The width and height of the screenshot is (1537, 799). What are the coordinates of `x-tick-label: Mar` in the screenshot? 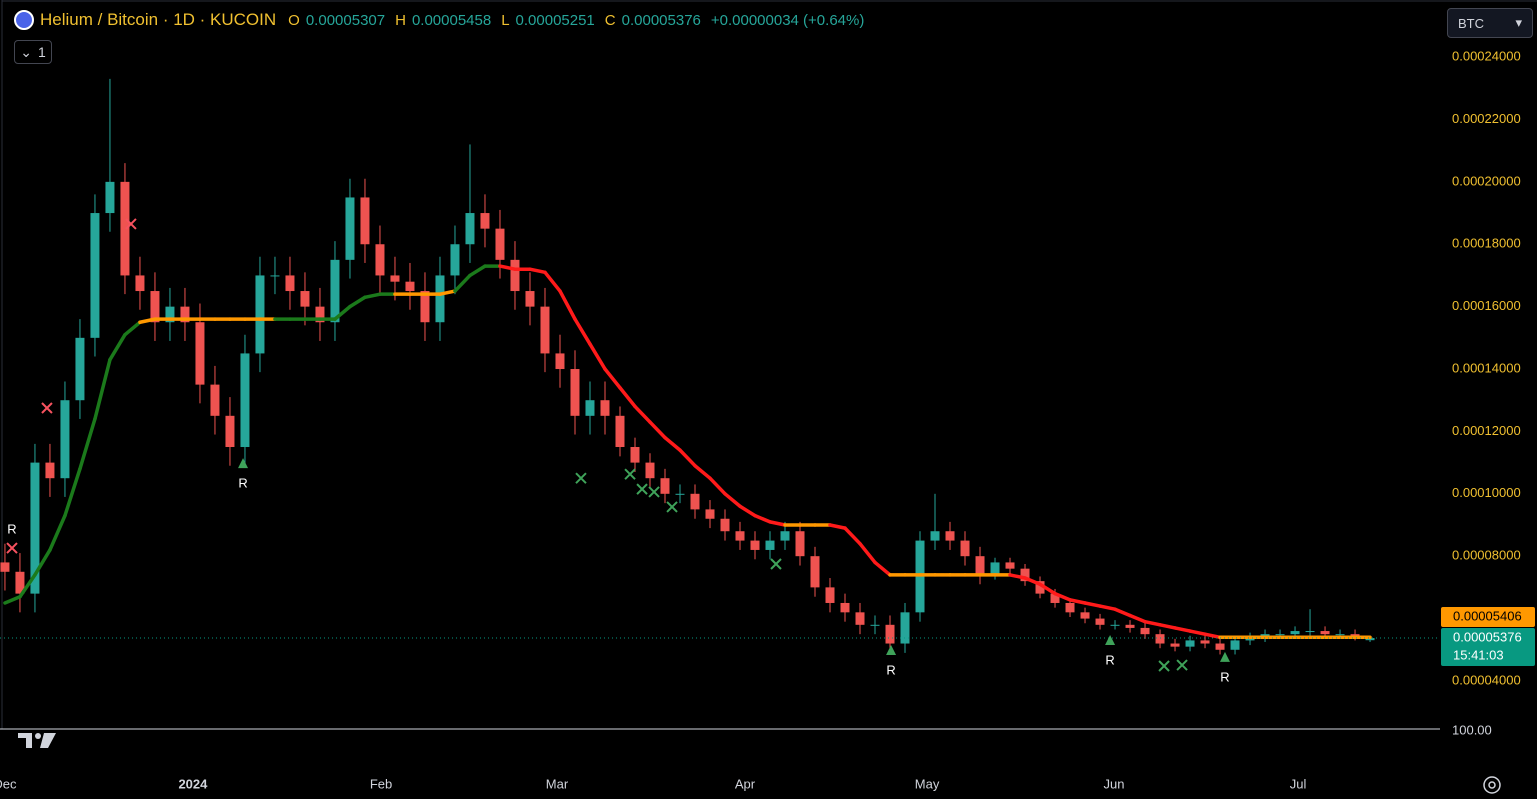 It's located at (557, 783).